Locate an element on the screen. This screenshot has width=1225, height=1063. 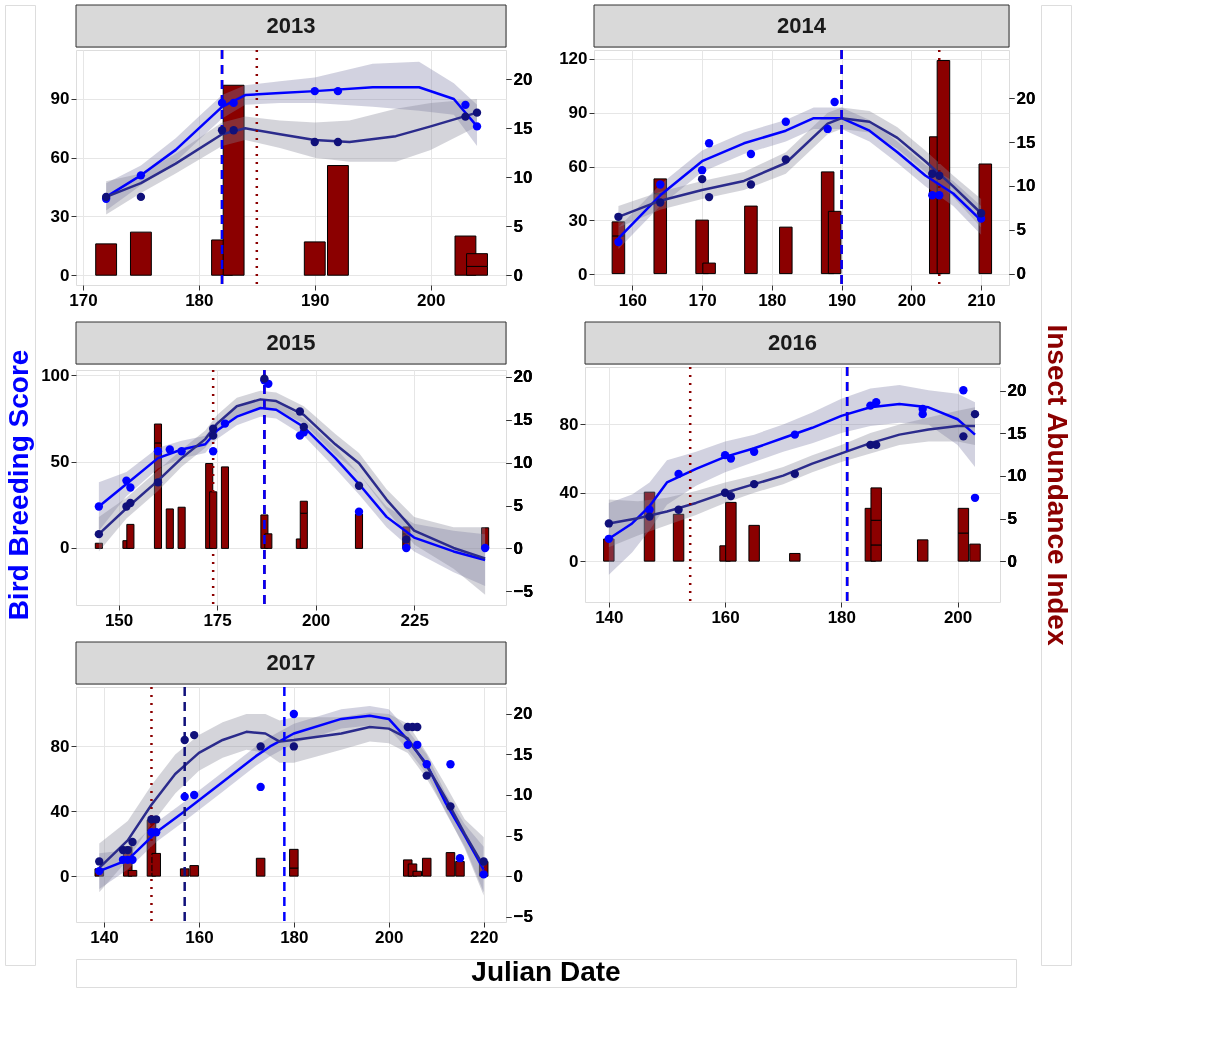
y-tick-label: 120 is located at coordinates (573, 59).